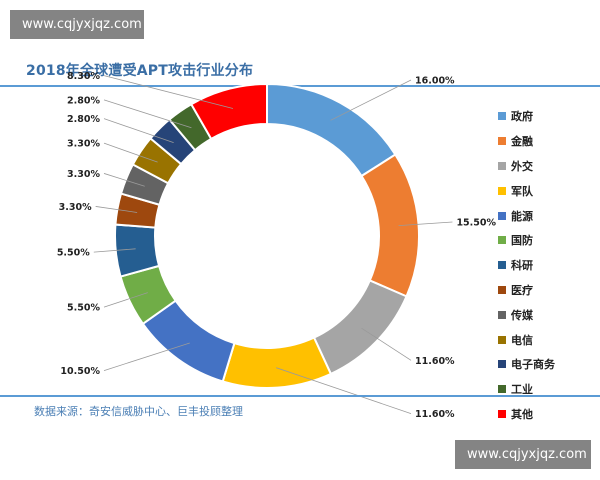  I want to click on source-divider, so click(300, 396).